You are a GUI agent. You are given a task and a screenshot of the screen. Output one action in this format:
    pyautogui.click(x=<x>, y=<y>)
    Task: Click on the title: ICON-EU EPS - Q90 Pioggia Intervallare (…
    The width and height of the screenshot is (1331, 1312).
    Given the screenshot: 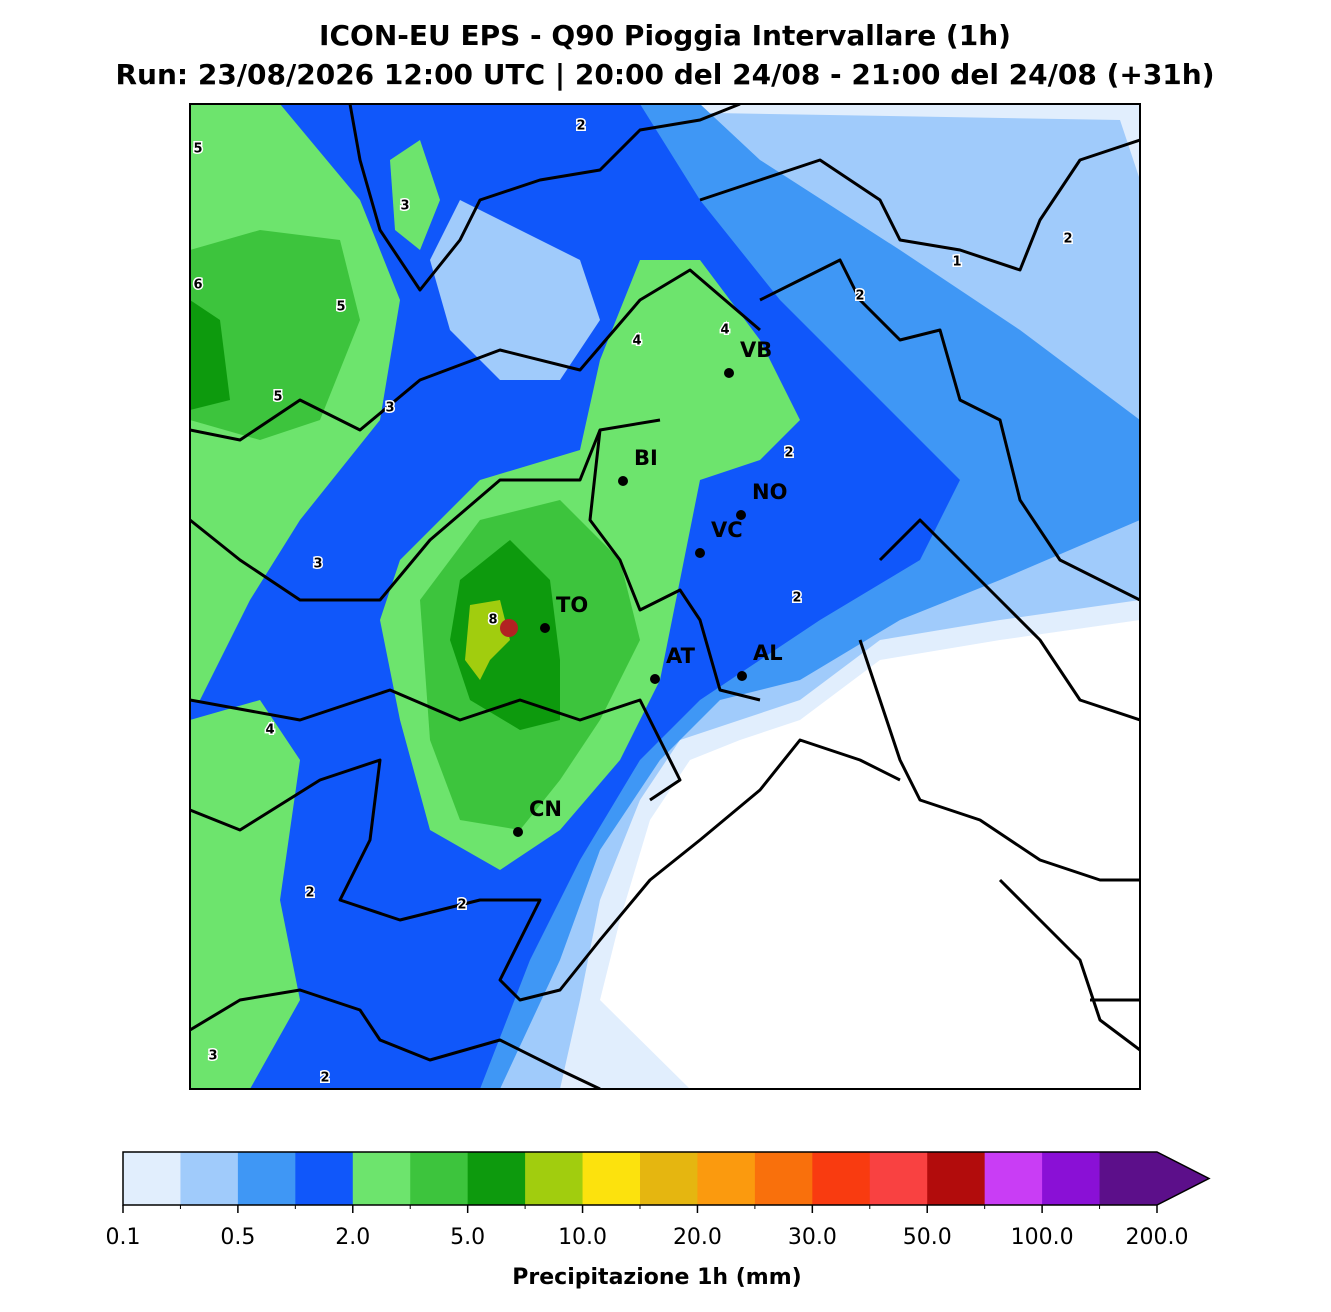 What is the action you would take?
    pyautogui.click(x=665, y=35)
    